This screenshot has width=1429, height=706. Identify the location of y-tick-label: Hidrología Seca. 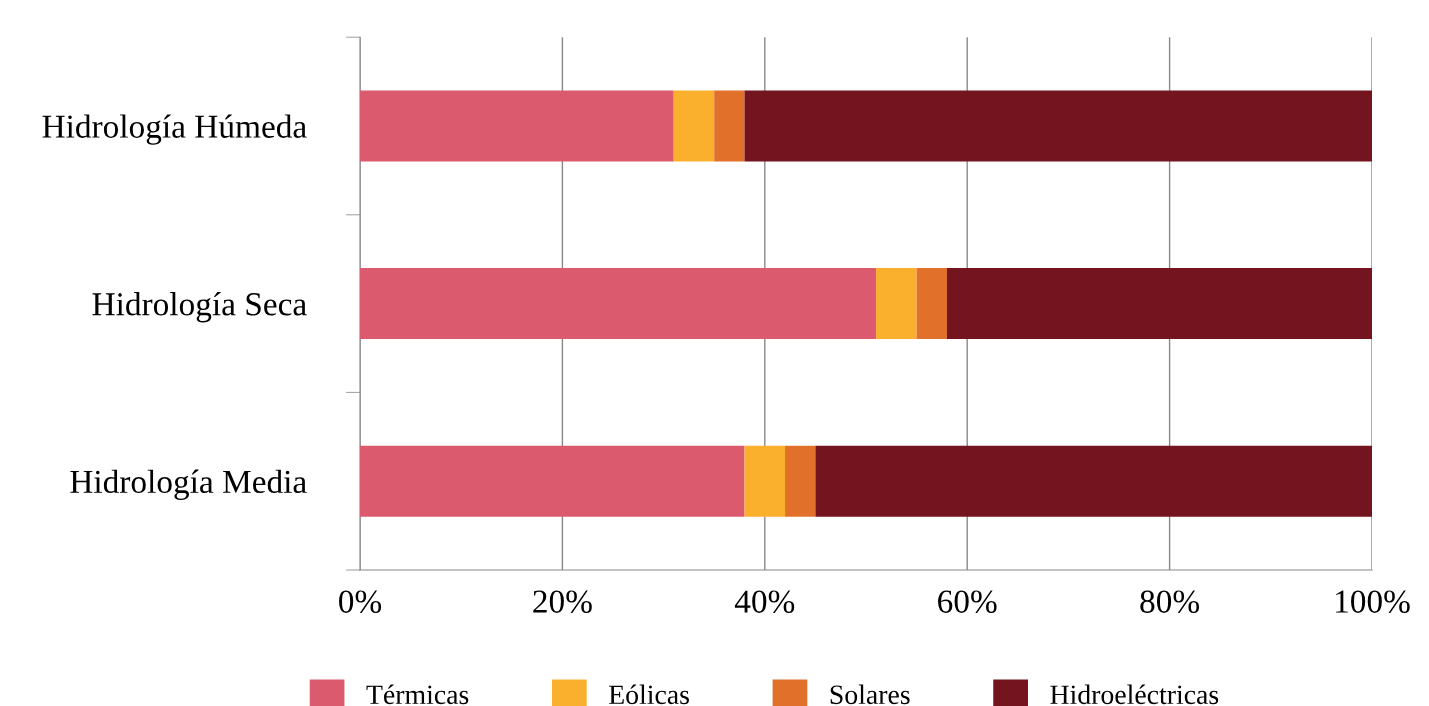
(199, 307).